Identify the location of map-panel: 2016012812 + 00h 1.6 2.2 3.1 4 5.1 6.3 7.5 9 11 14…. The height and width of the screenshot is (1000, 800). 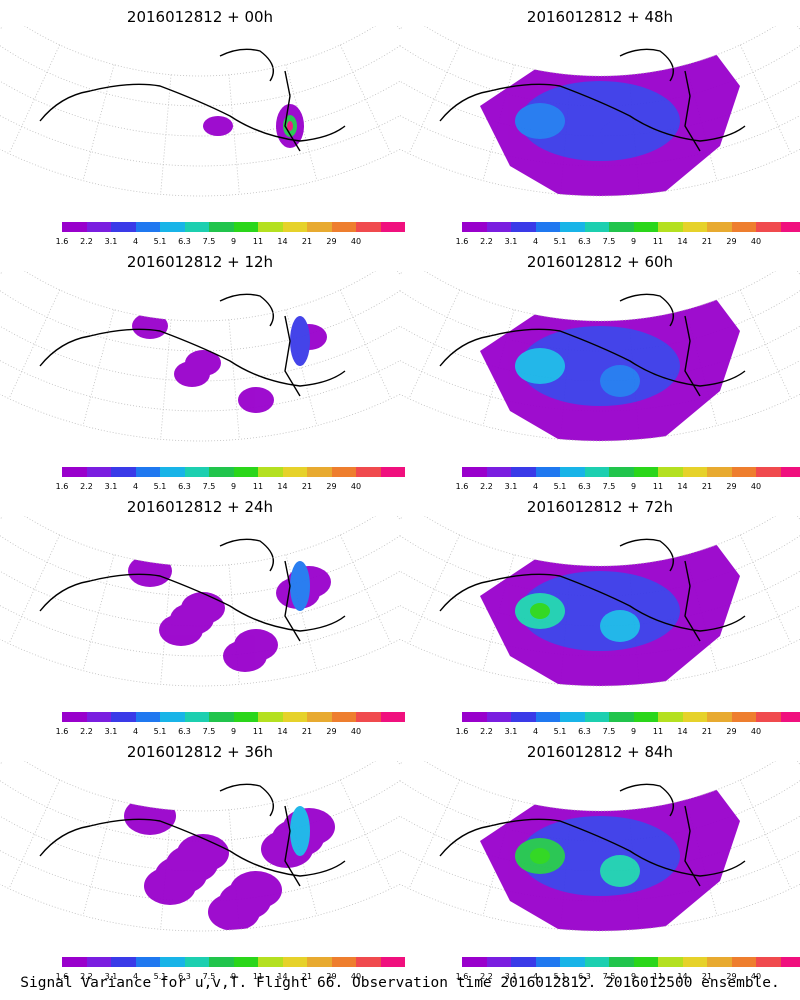
(202, 123).